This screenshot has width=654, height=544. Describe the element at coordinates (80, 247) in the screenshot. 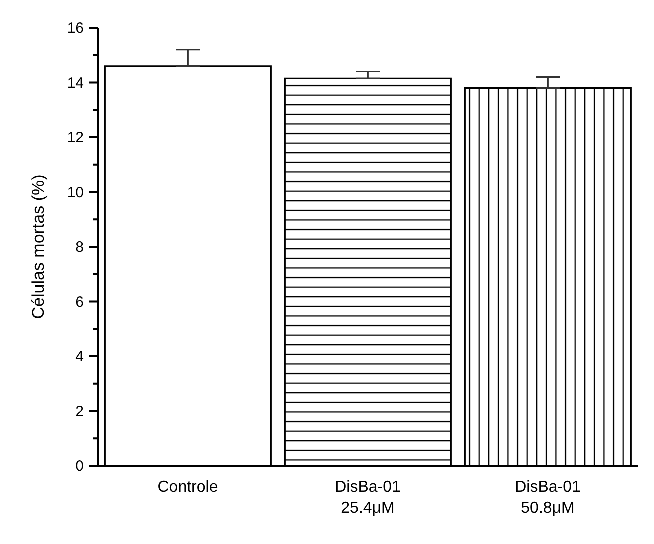

I see `y-tick-label: 8` at that location.